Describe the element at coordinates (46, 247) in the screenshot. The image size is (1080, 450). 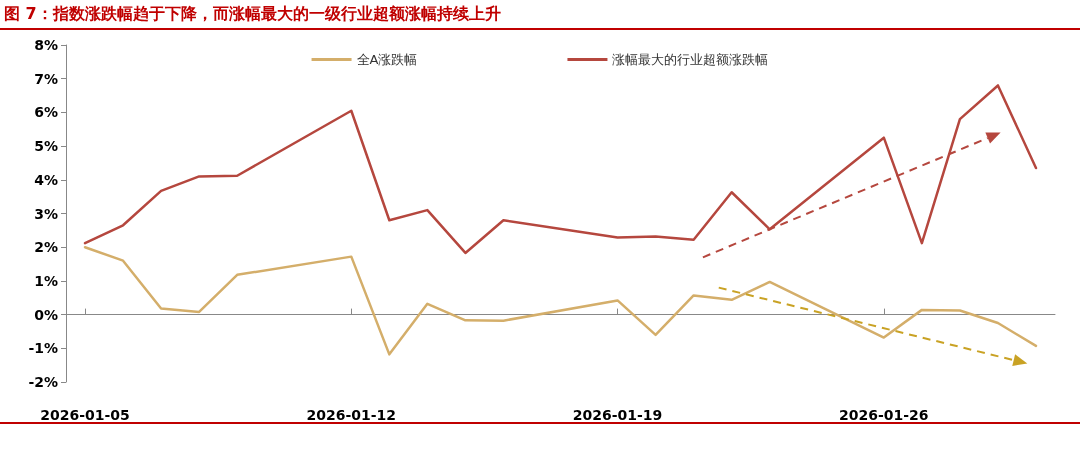
I see `y-tick-label: 2%` at that location.